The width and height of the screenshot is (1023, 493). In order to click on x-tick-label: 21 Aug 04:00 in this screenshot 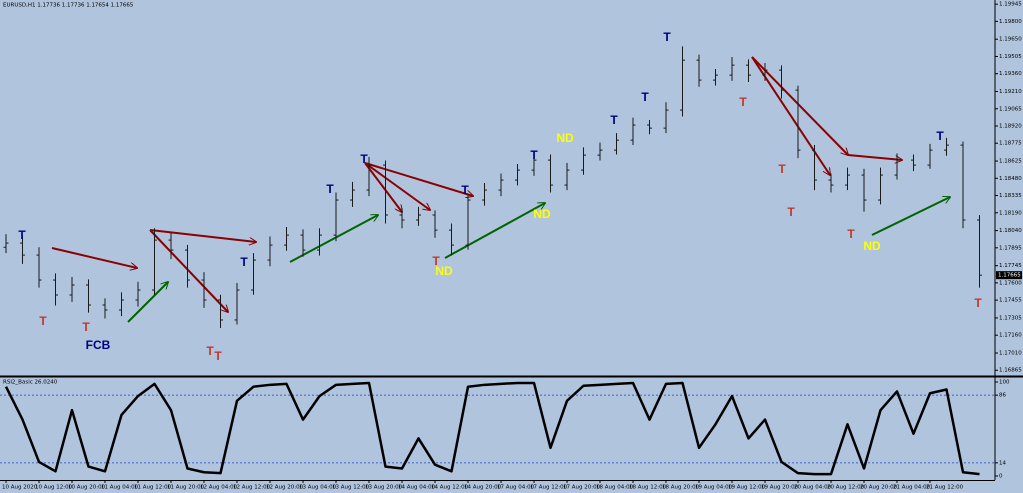, I will do `click(912, 488)`.